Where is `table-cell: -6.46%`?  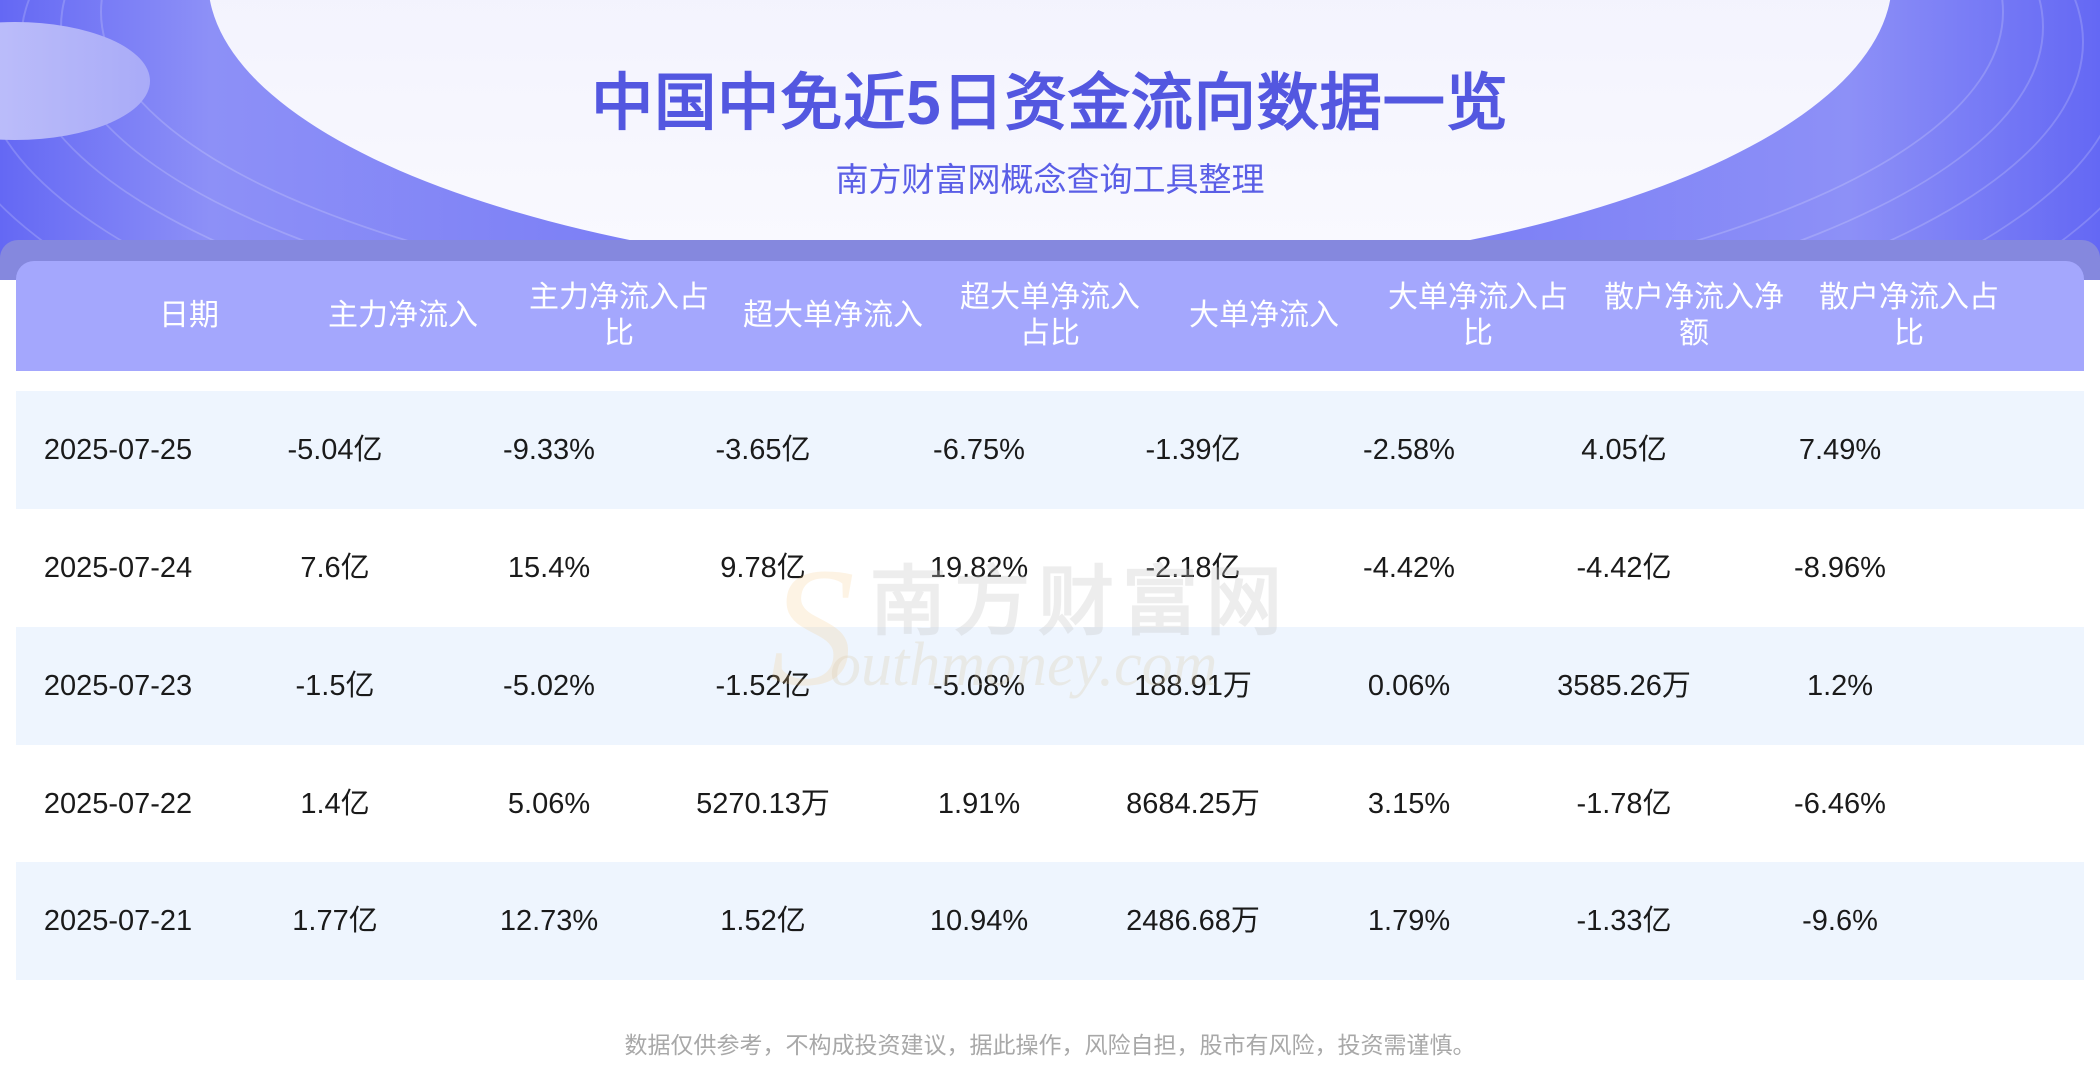 table-cell: -6.46% is located at coordinates (1840, 804).